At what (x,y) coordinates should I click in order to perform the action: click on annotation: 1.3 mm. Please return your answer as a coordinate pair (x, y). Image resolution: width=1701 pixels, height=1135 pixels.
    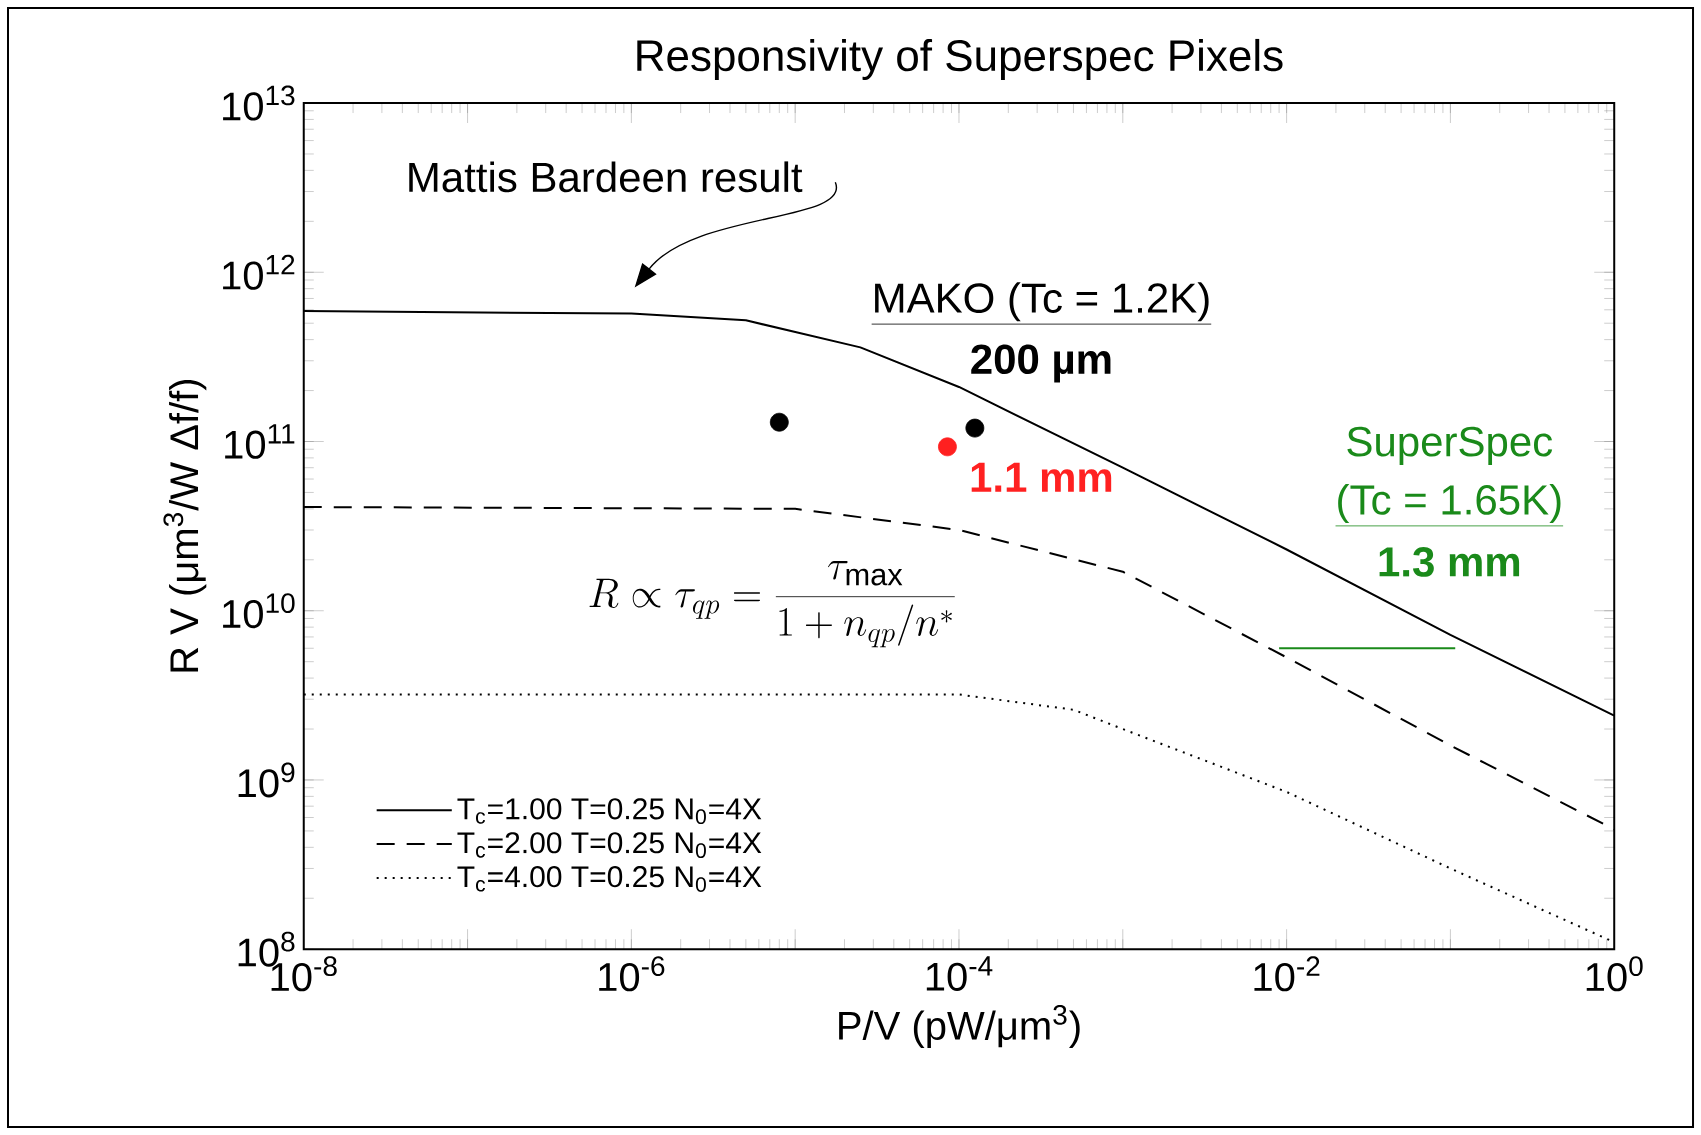
    Looking at the image, I should click on (1449, 562).